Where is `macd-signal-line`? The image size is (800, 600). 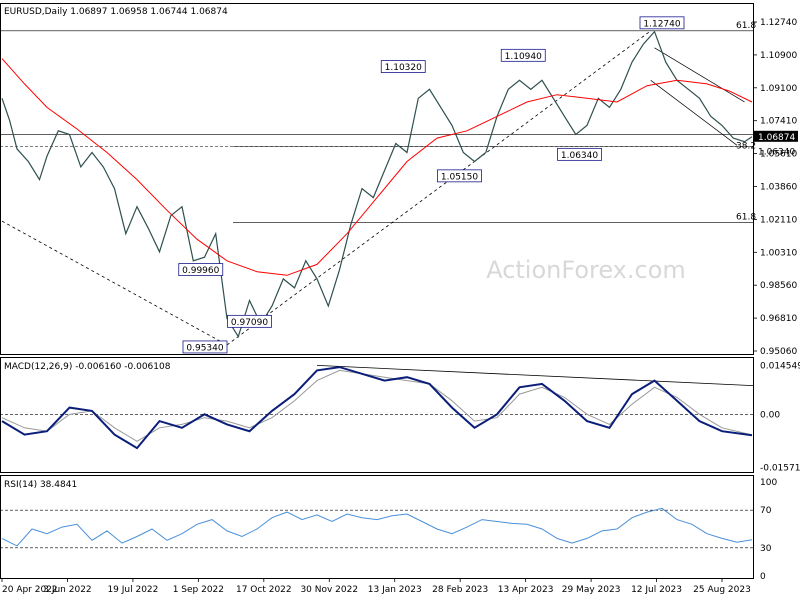
macd-signal-line is located at coordinates (377, 405).